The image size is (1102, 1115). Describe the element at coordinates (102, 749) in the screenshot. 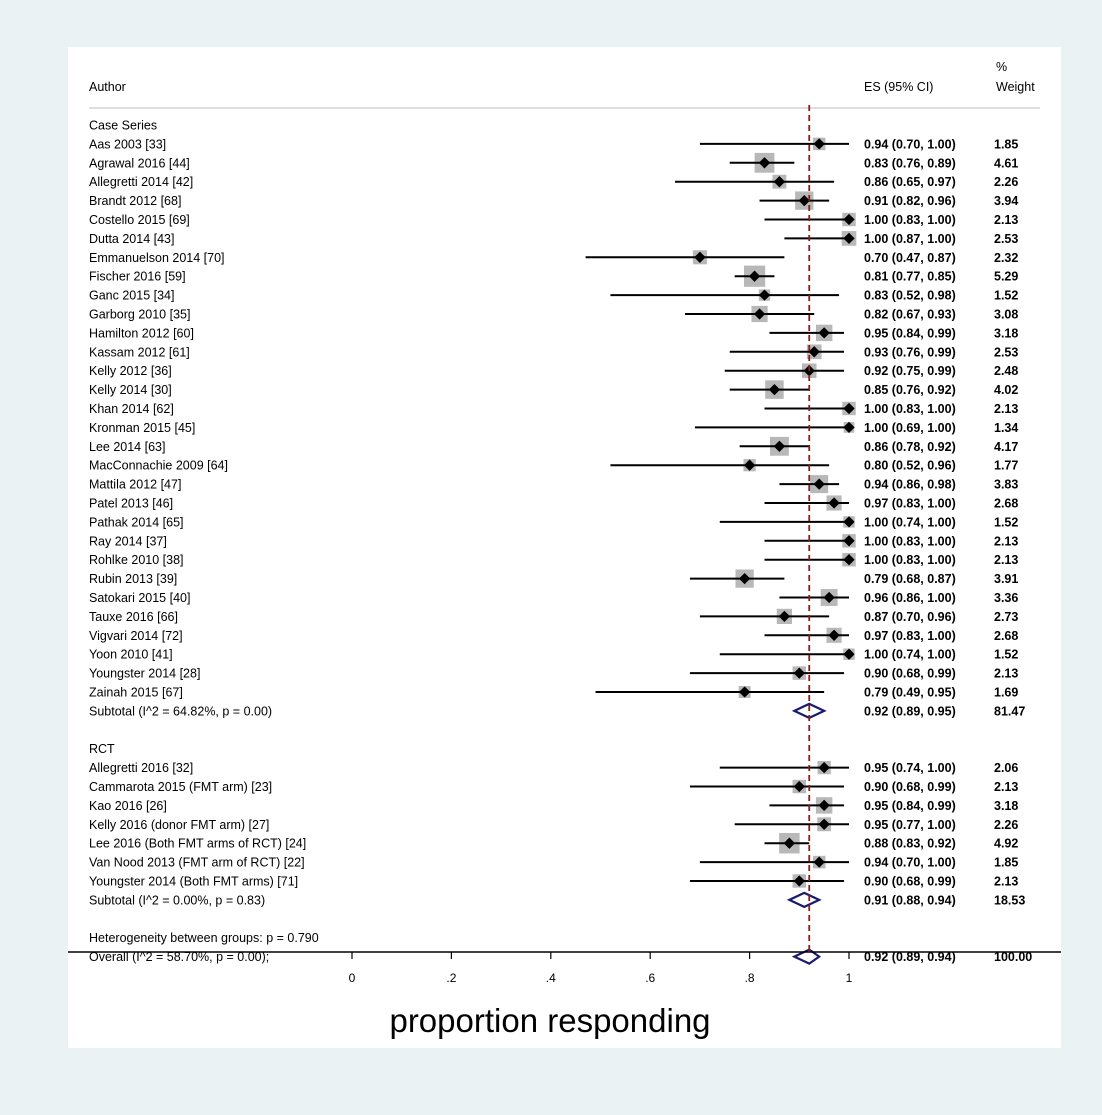

I see `group-label: RCT` at that location.